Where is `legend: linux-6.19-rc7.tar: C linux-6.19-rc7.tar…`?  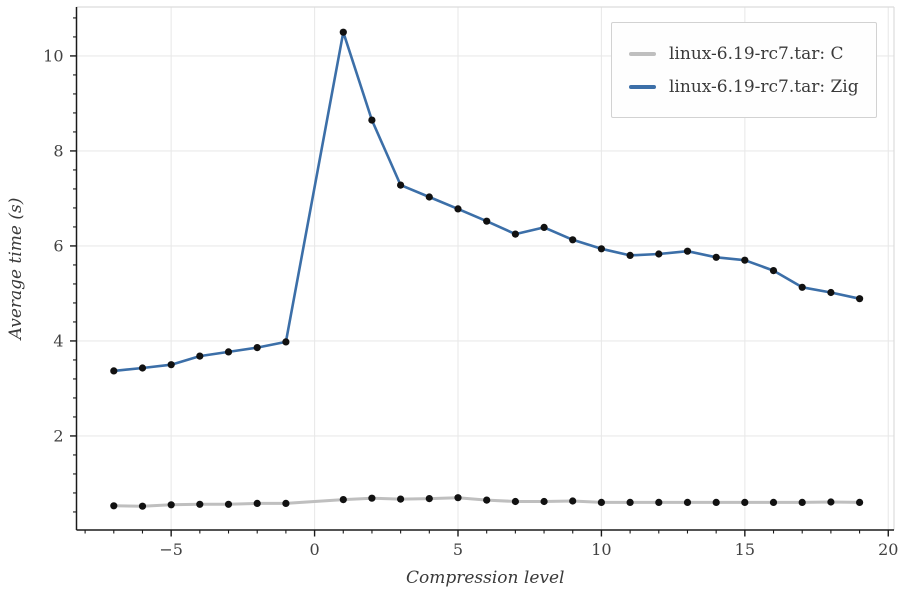
legend: linux-6.19-rc7.tar: C linux-6.19-rc7.tar… is located at coordinates (744, 70).